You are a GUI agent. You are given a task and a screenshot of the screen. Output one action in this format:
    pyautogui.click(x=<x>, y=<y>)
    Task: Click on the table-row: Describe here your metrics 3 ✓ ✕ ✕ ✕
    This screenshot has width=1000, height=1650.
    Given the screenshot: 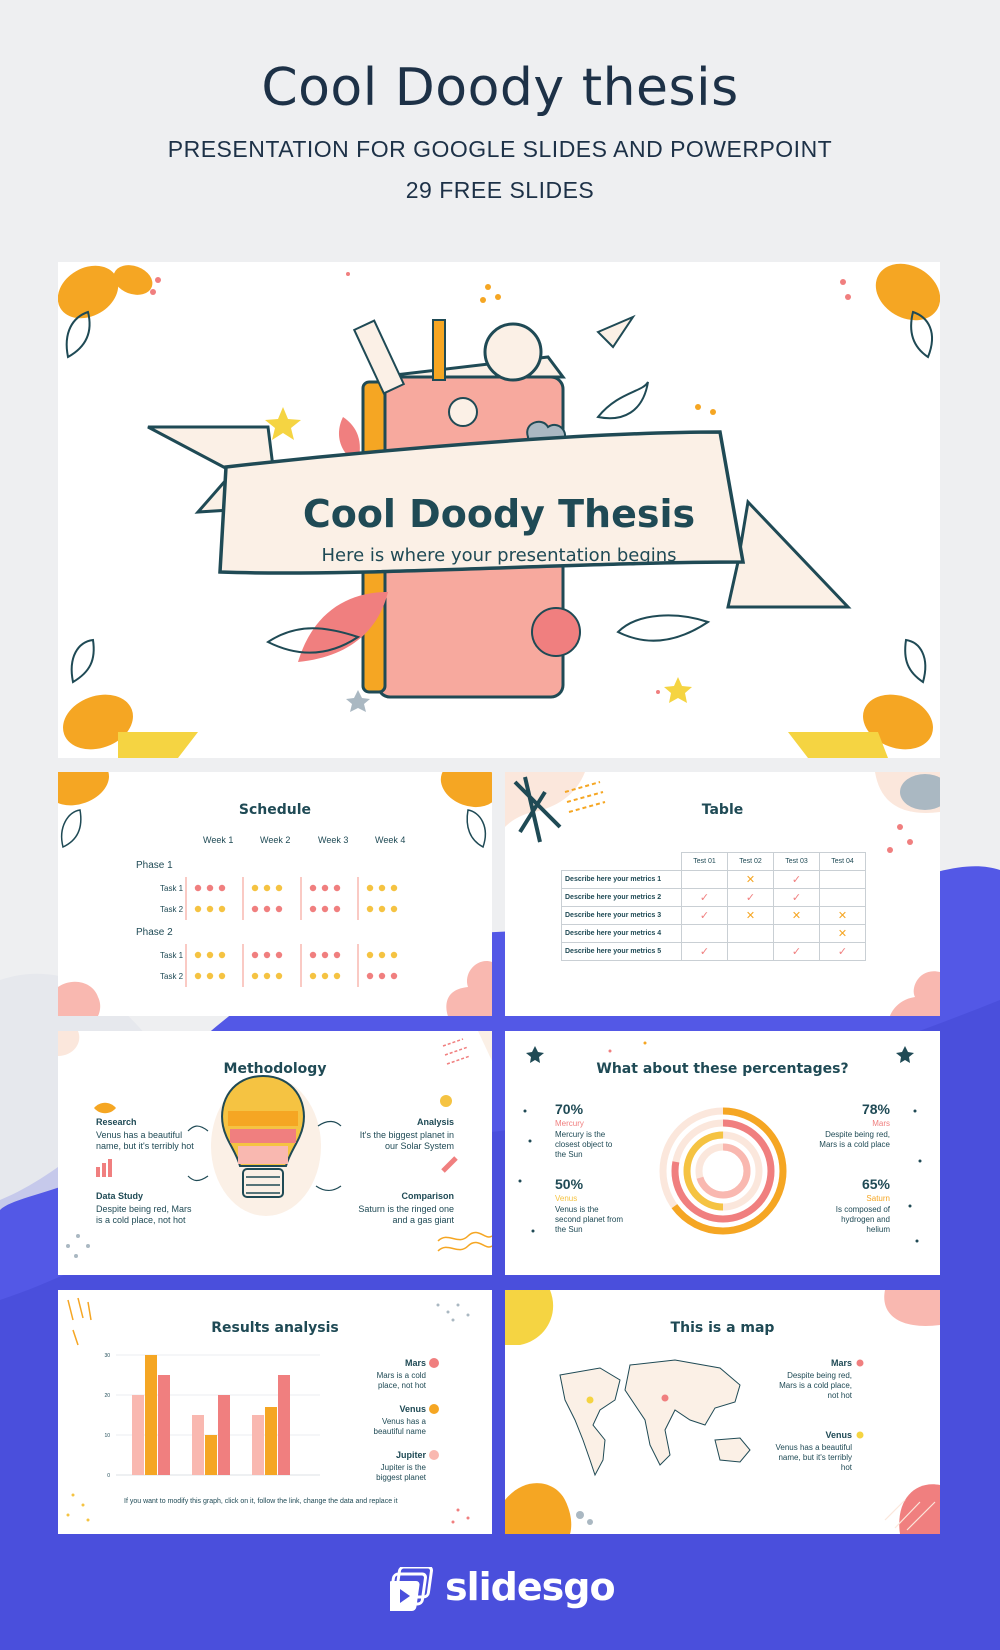 What is the action you would take?
    pyautogui.click(x=713, y=915)
    